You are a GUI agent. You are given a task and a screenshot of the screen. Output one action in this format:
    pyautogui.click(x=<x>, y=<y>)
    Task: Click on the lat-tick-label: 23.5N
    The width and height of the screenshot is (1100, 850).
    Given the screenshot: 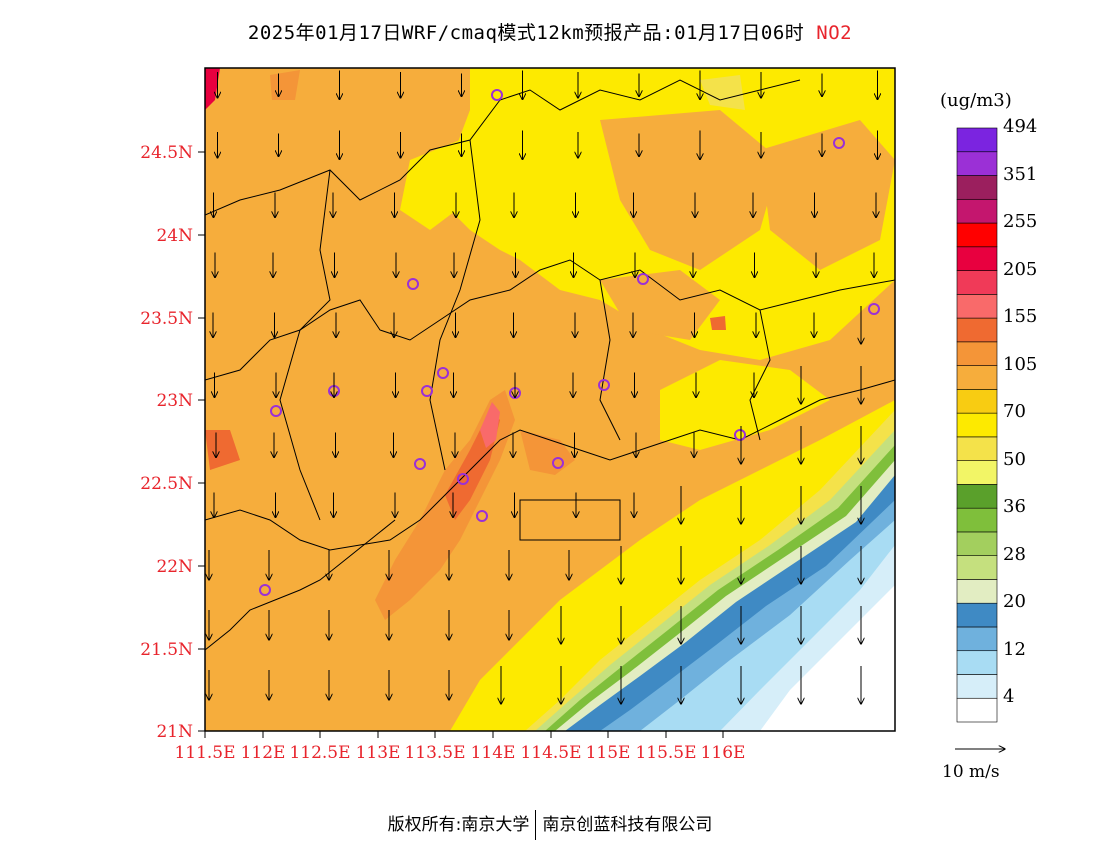 What is the action you would take?
    pyautogui.click(x=166, y=319)
    